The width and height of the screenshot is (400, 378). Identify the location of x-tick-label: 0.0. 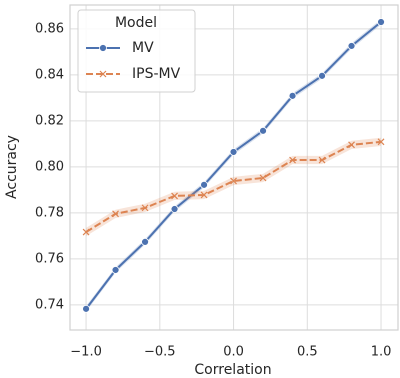
(233, 352).